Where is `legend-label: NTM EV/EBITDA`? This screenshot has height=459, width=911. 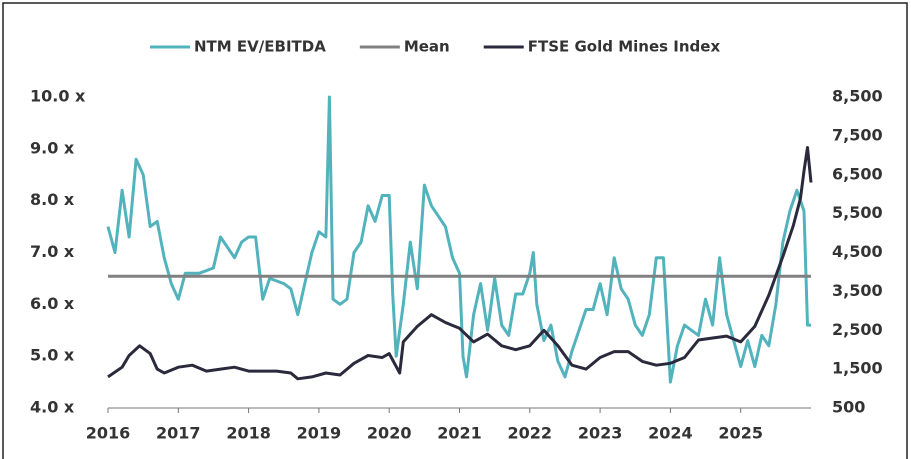 legend-label: NTM EV/EBITDA is located at coordinates (260, 47).